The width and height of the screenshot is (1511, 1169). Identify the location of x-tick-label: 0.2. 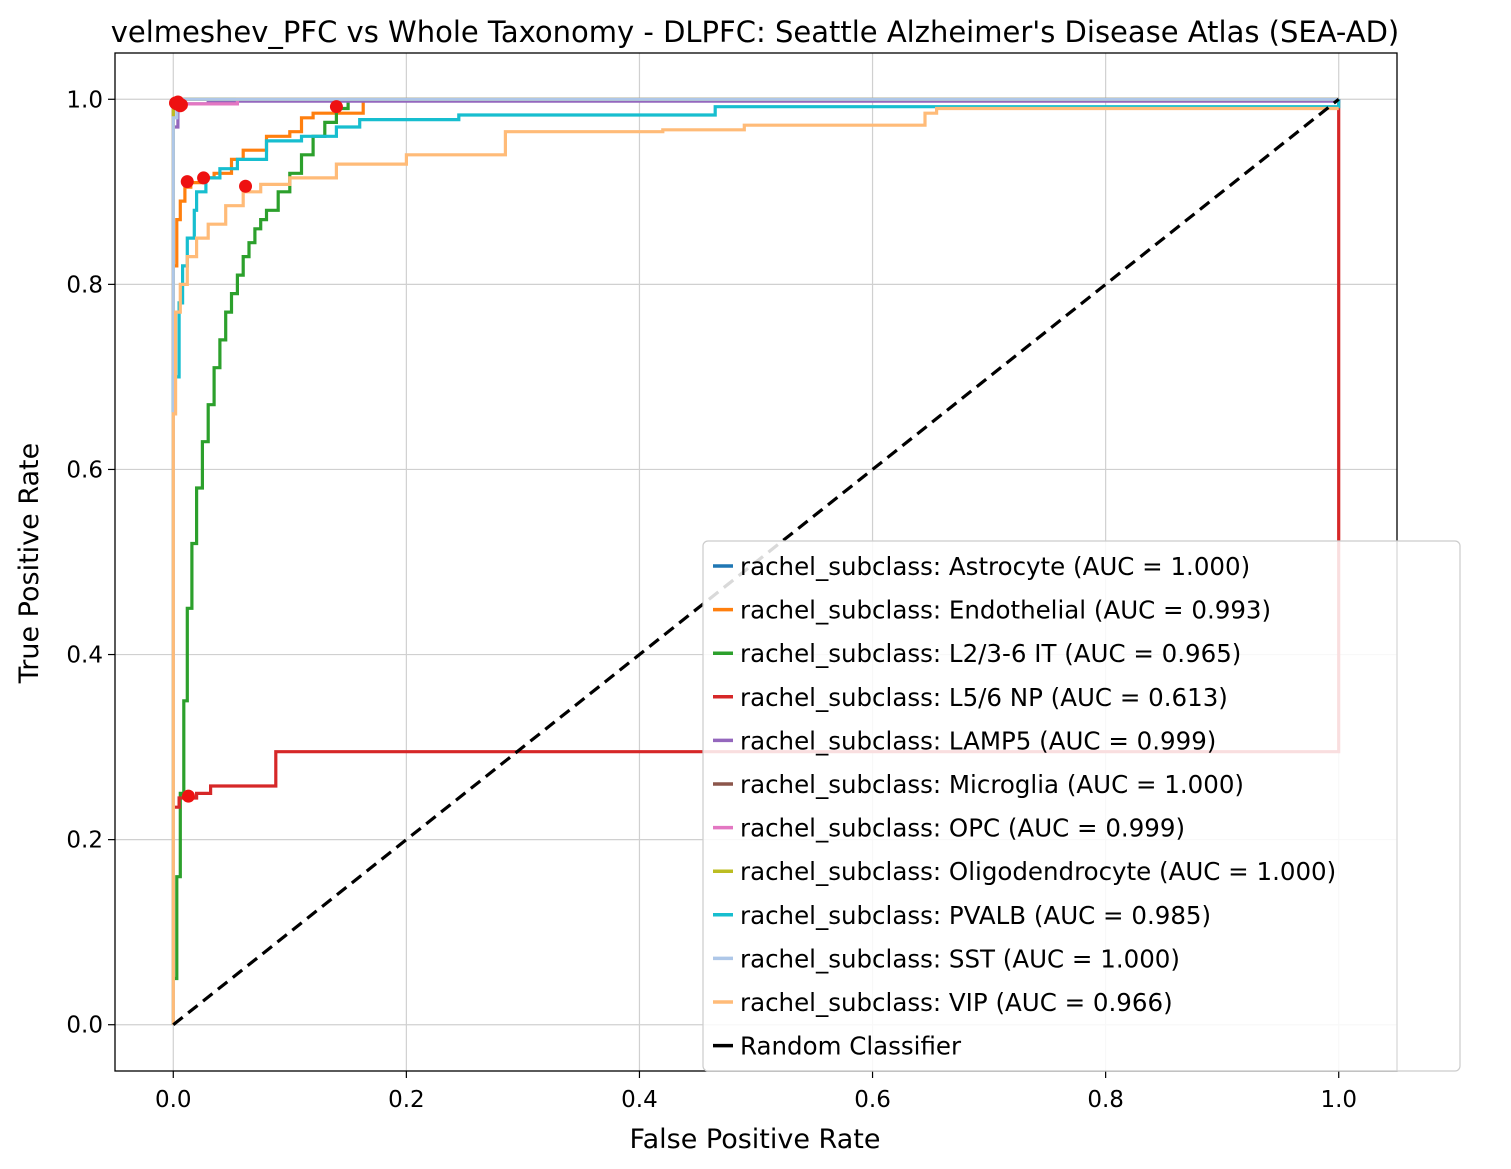
(406, 1100).